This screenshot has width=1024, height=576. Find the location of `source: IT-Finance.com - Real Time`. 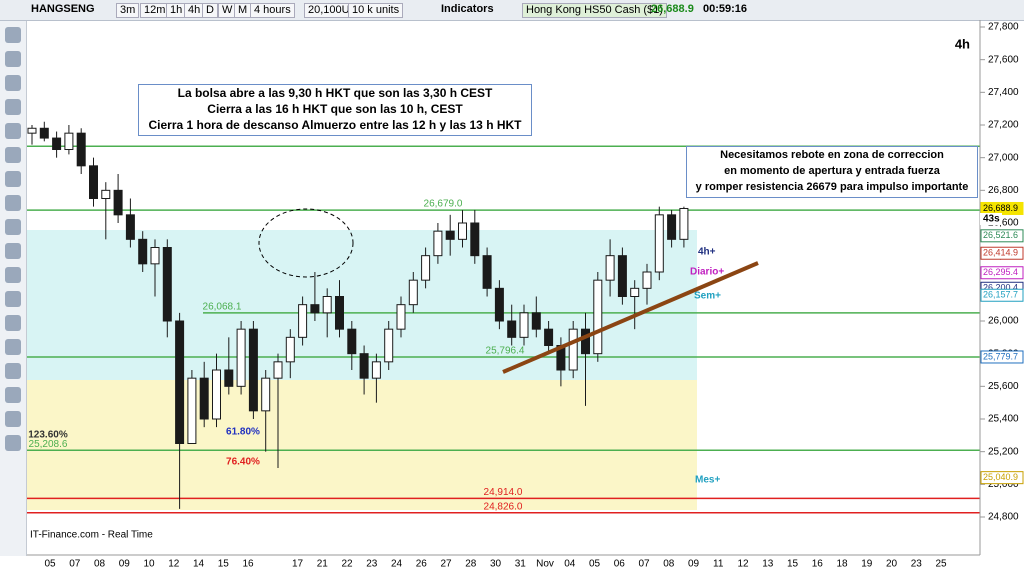

source: IT-Finance.com - Real Time is located at coordinates (91, 535).